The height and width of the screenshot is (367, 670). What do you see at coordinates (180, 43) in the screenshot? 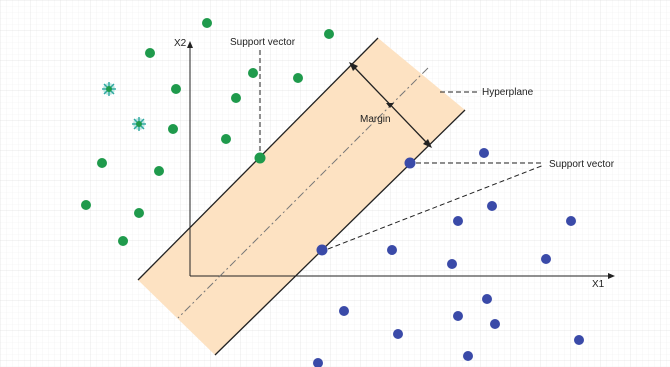
I see `x2-axis-label: X2` at bounding box center [180, 43].